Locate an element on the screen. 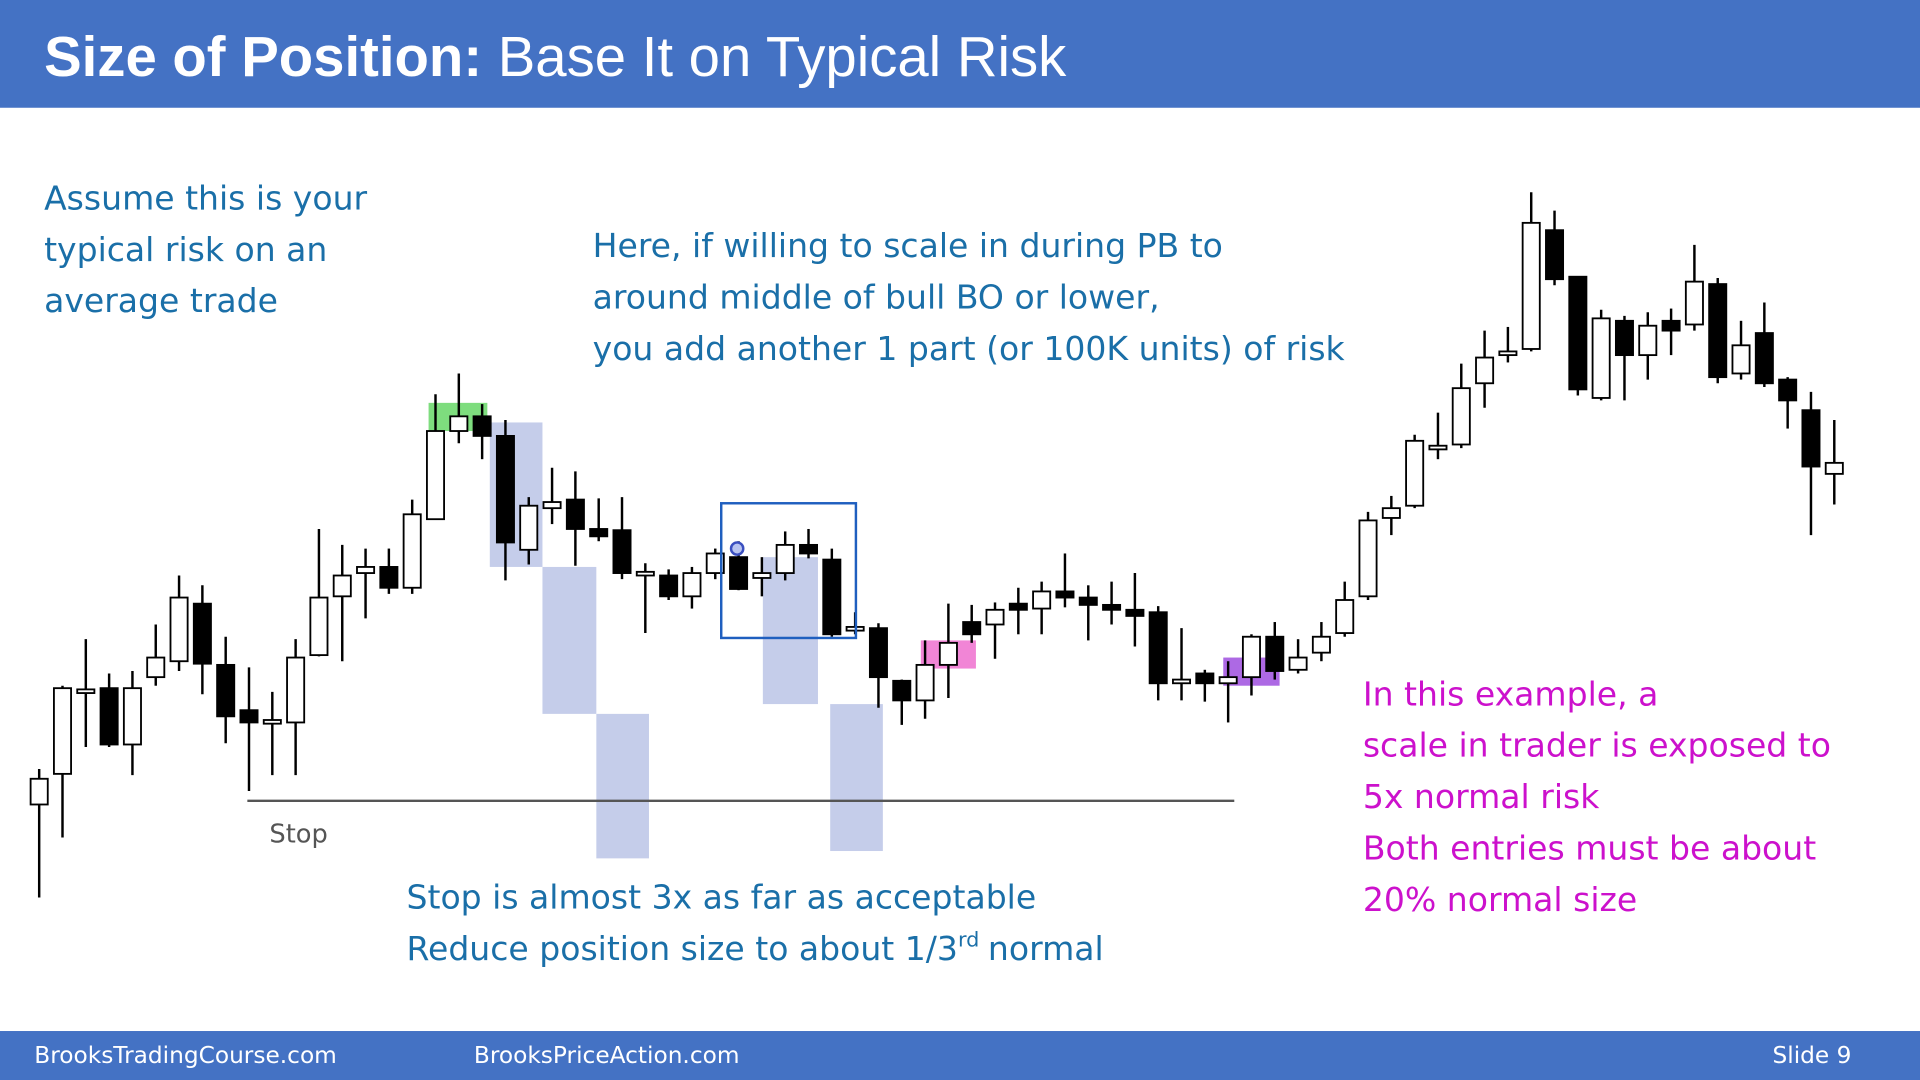  note-line: scale in trader is exposed to is located at coordinates (1597, 745).